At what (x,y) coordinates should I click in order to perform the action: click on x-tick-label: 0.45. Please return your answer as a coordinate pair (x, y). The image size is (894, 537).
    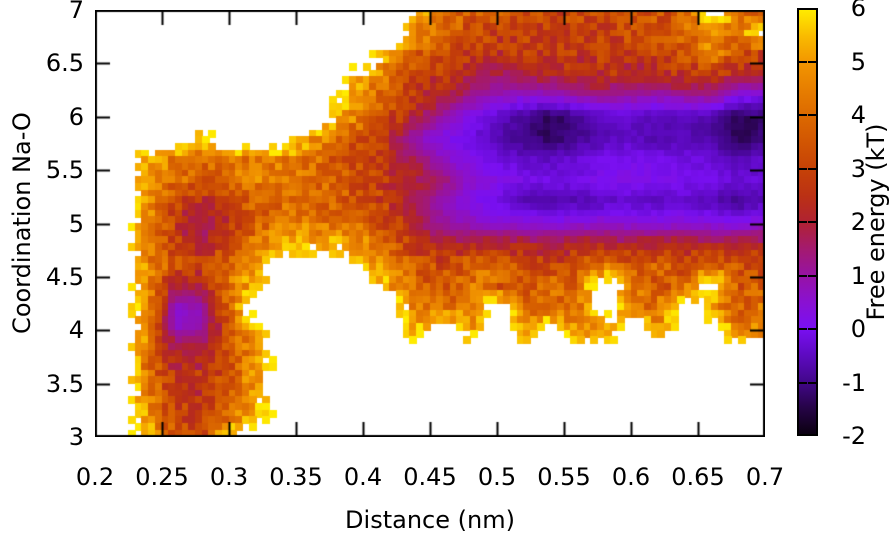
    Looking at the image, I should click on (430, 477).